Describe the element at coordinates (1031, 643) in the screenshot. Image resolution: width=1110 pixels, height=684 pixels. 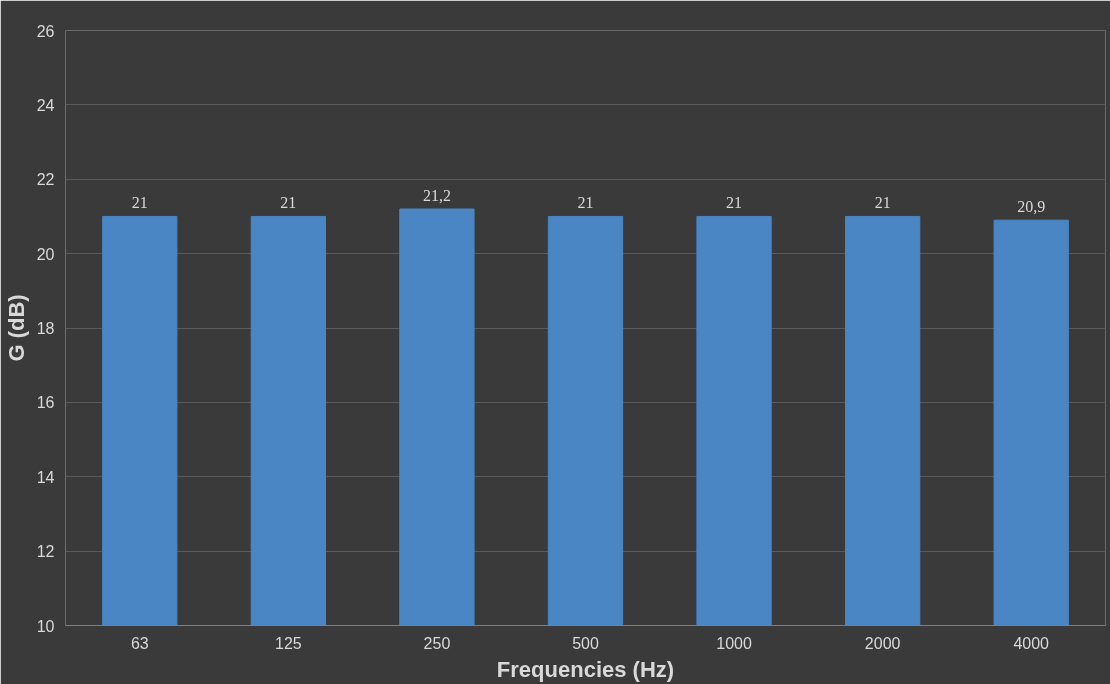
I see `x-tick-label: 4000` at that location.